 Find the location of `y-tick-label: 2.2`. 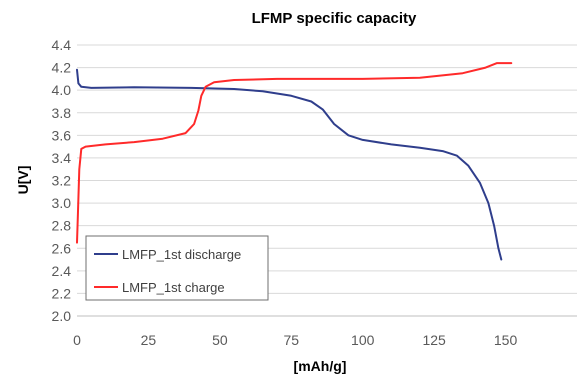

y-tick-label: 2.2 is located at coordinates (62, 293).